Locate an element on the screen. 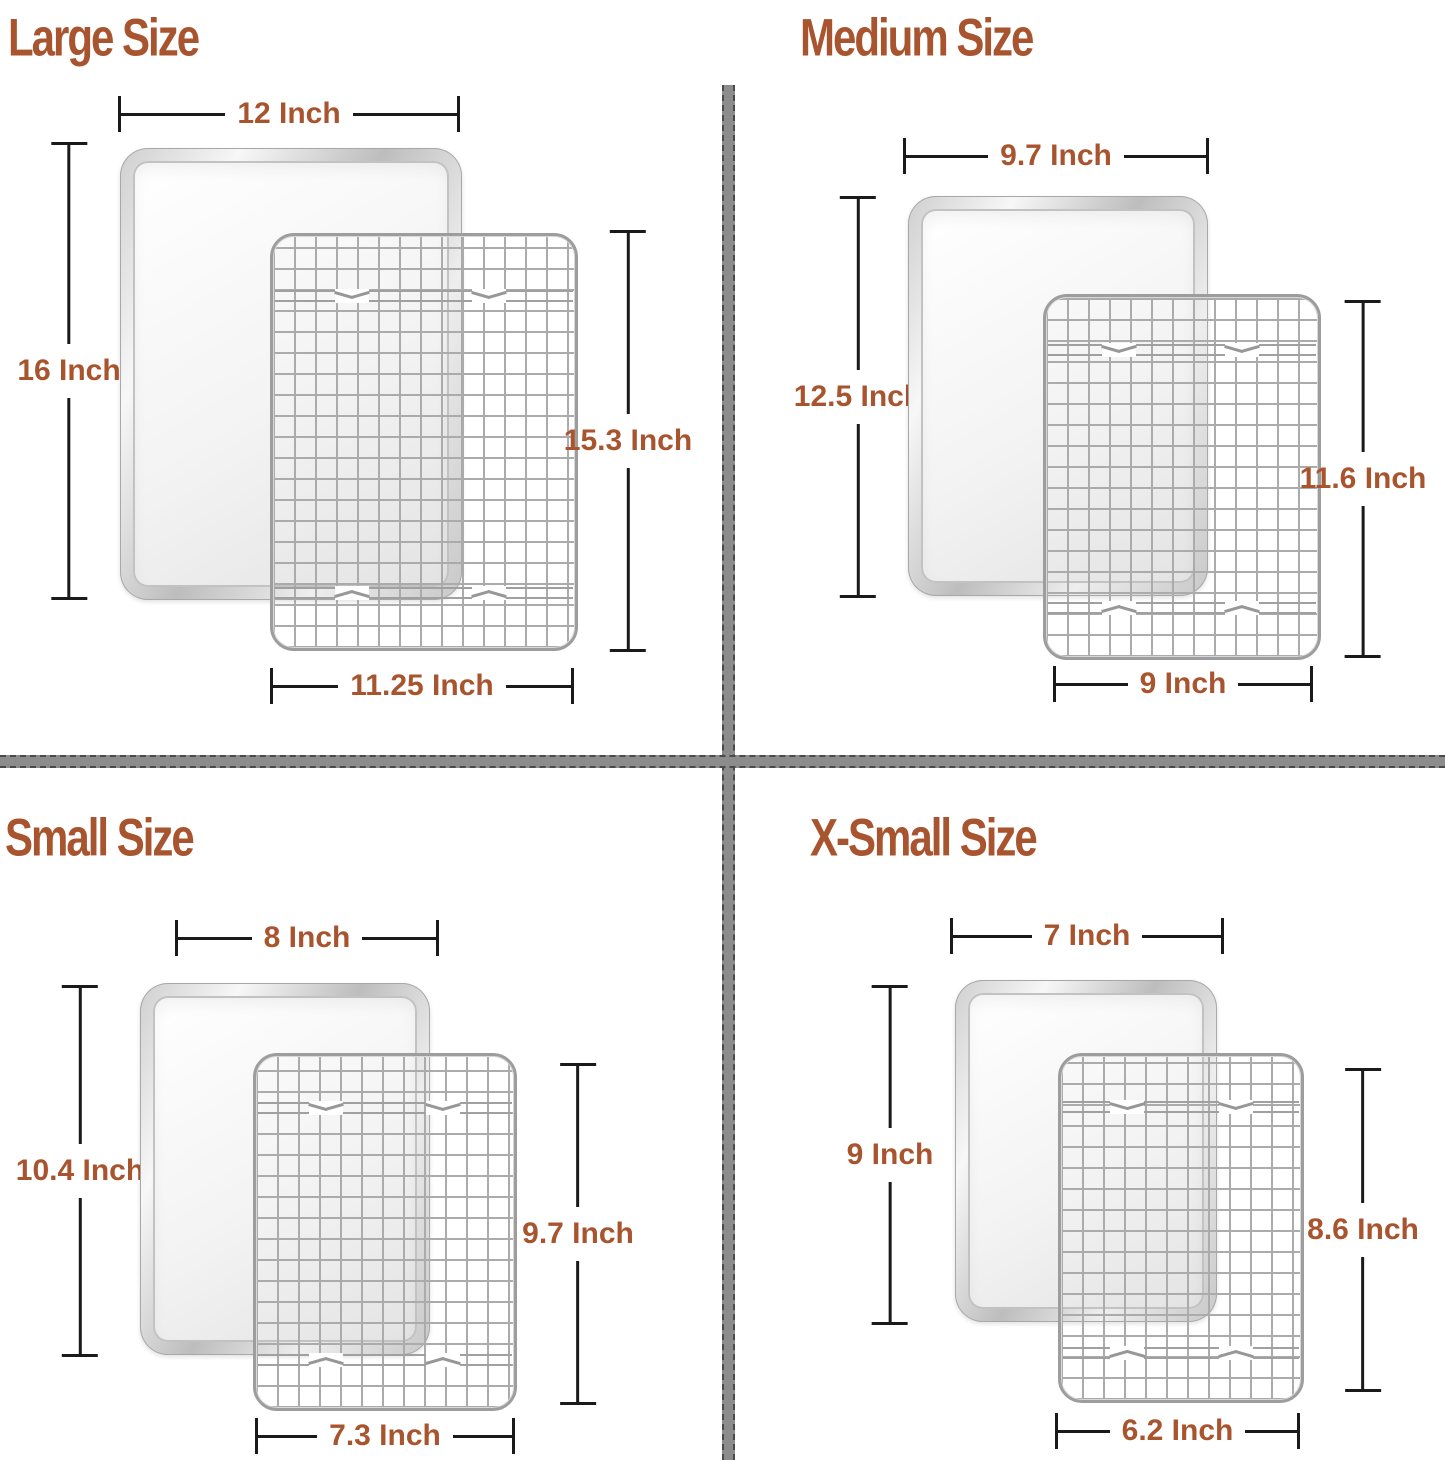  vertical-divider is located at coordinates (728, 772).